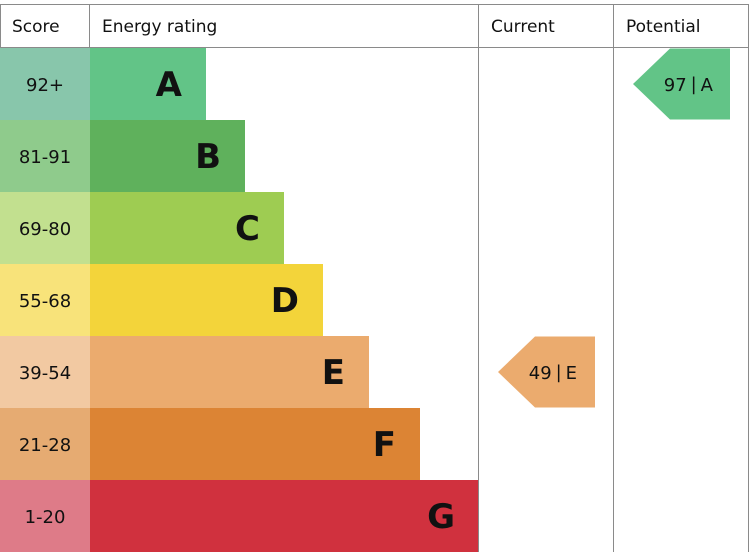 The height and width of the screenshot is (552, 749). What do you see at coordinates (571, 373) in the screenshot?
I see `current-rating-letter: E` at bounding box center [571, 373].